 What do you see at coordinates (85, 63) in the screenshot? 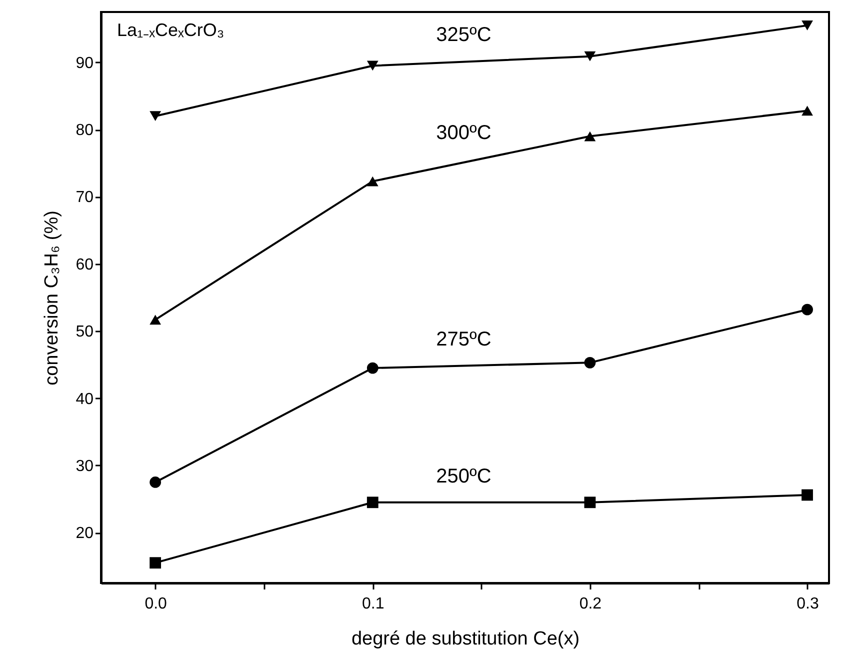
I see `y-tick-label: 90` at bounding box center [85, 63].